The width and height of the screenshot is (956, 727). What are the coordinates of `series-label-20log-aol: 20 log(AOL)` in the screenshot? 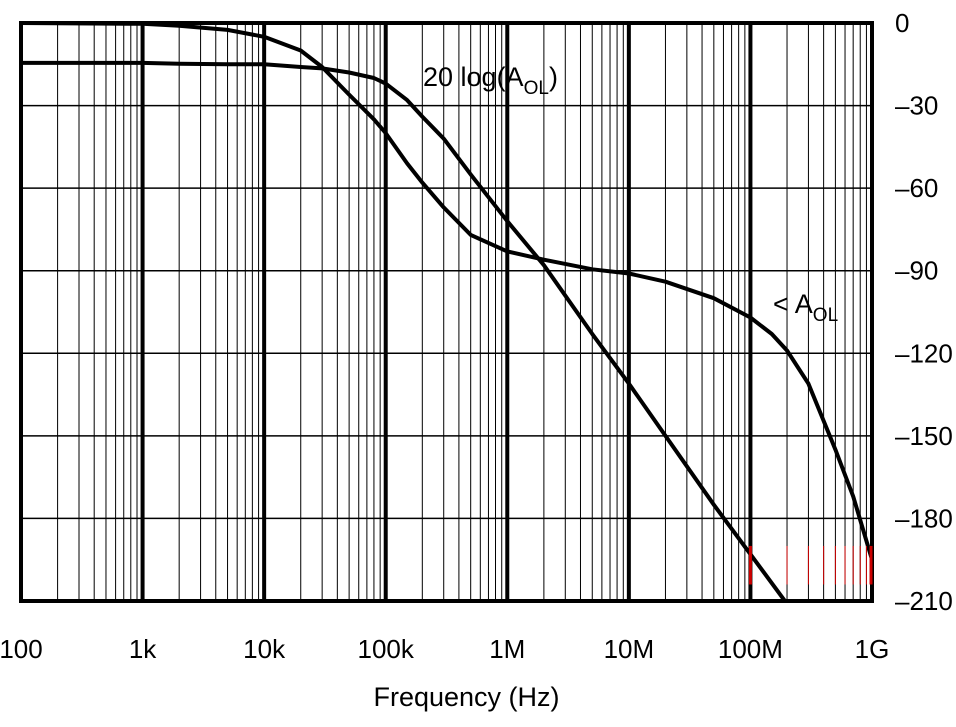 It's located at (490, 80).